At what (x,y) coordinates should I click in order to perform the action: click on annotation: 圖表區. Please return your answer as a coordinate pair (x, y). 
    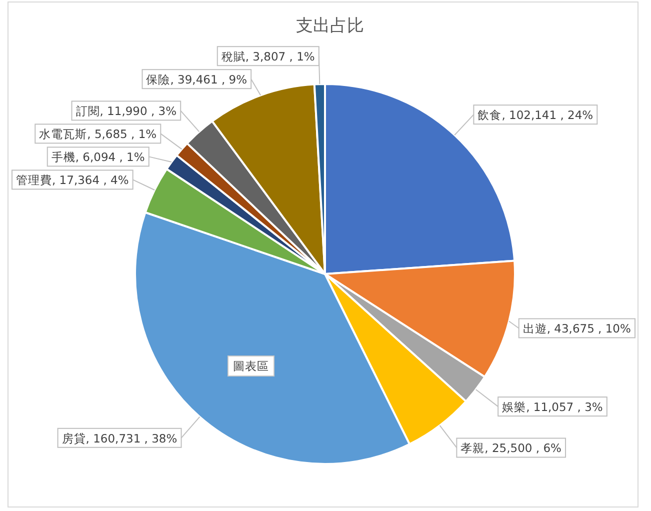
    Looking at the image, I should click on (251, 366).